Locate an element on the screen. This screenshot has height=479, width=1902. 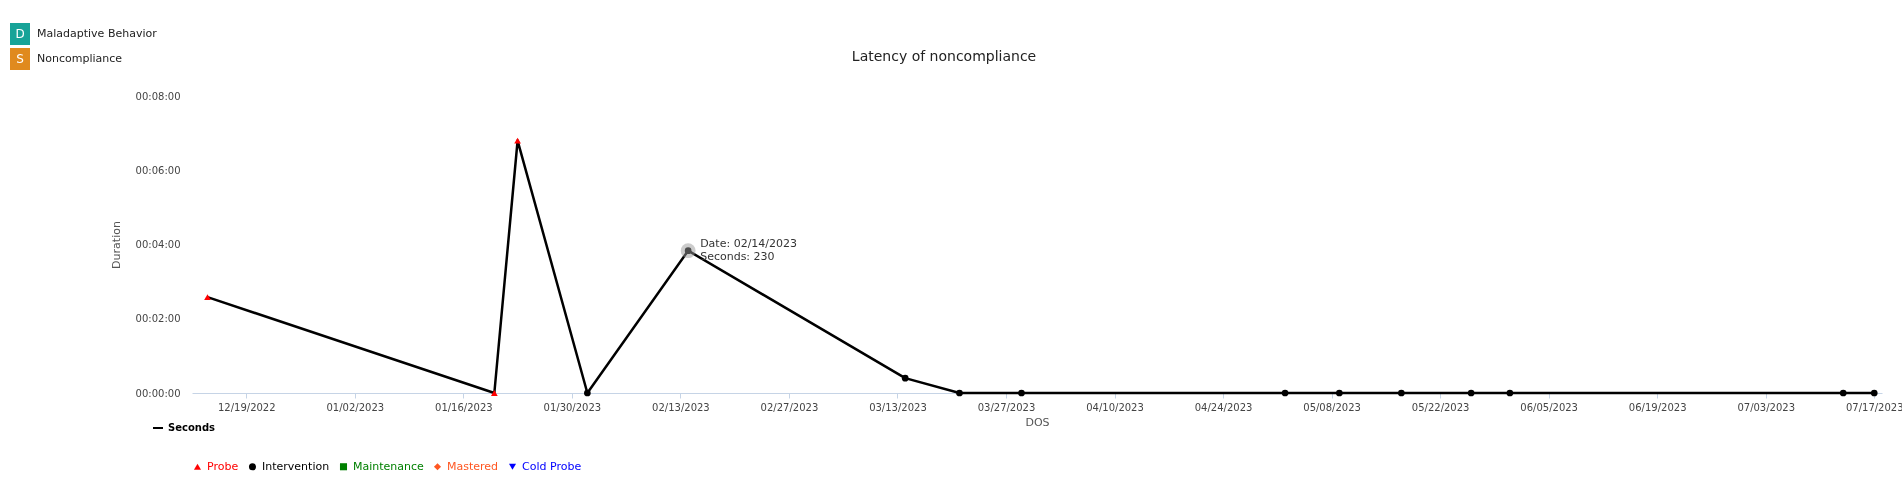
x-tick-label: 07/17/2023 is located at coordinates (1873, 407).